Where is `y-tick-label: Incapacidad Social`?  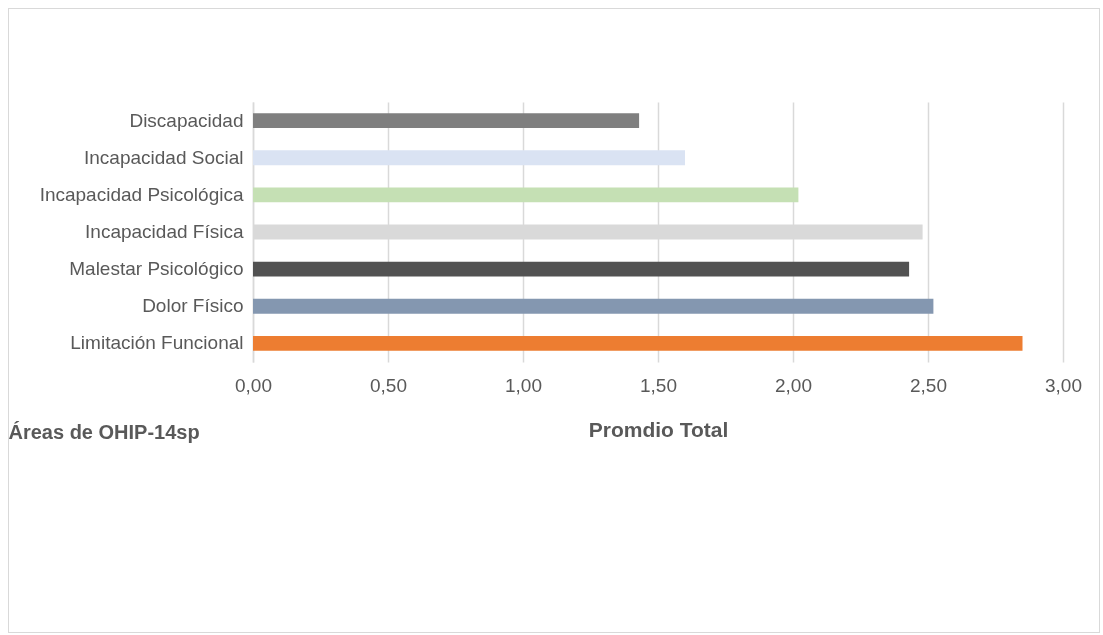
y-tick-label: Incapacidad Social is located at coordinates (164, 157).